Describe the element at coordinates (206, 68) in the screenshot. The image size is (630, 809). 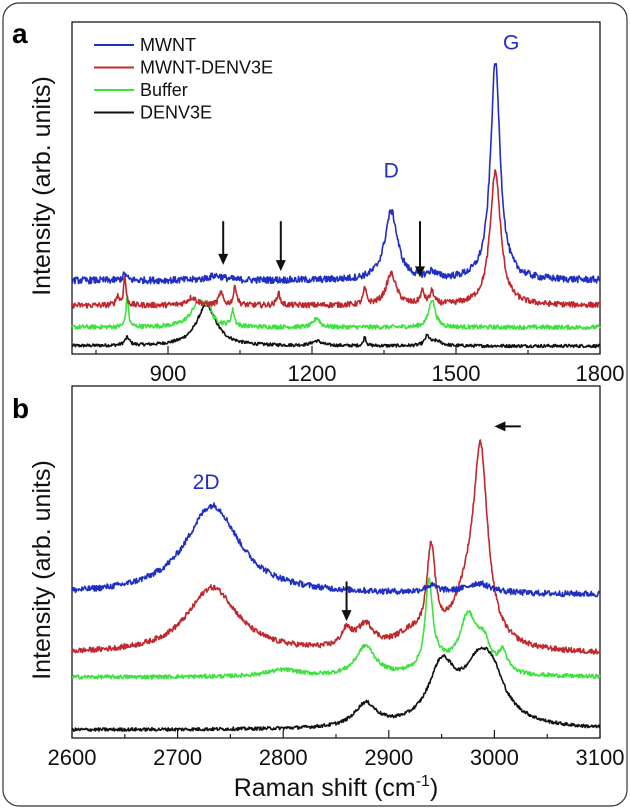
I see `legend-entry-mwnt-denv3e: MWNT-DENV3E` at that location.